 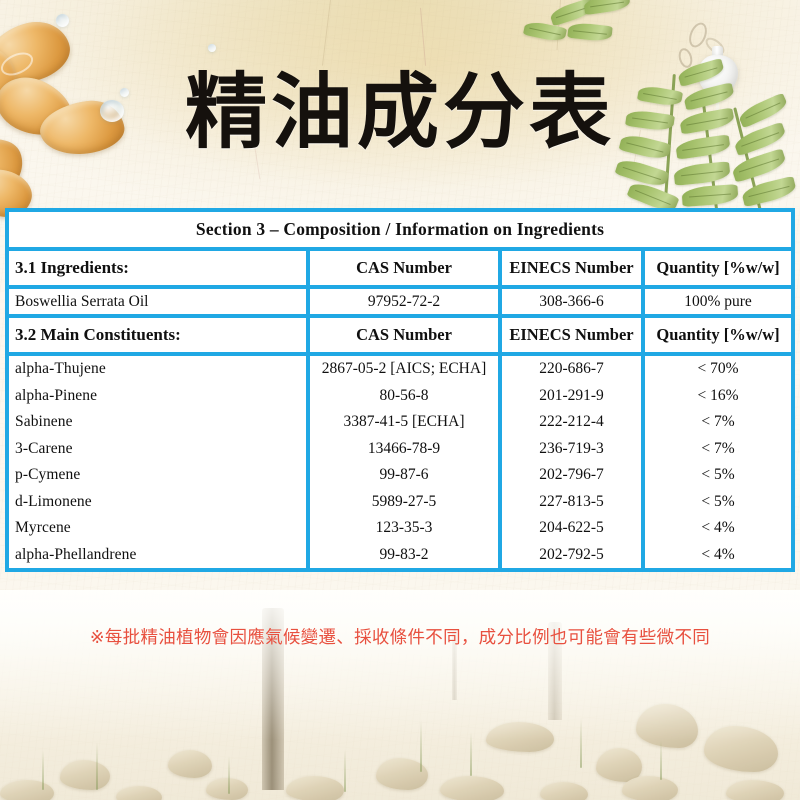 I want to click on constituent-cas: 2867-05-2 [AICS; ECHA], so click(x=406, y=369).